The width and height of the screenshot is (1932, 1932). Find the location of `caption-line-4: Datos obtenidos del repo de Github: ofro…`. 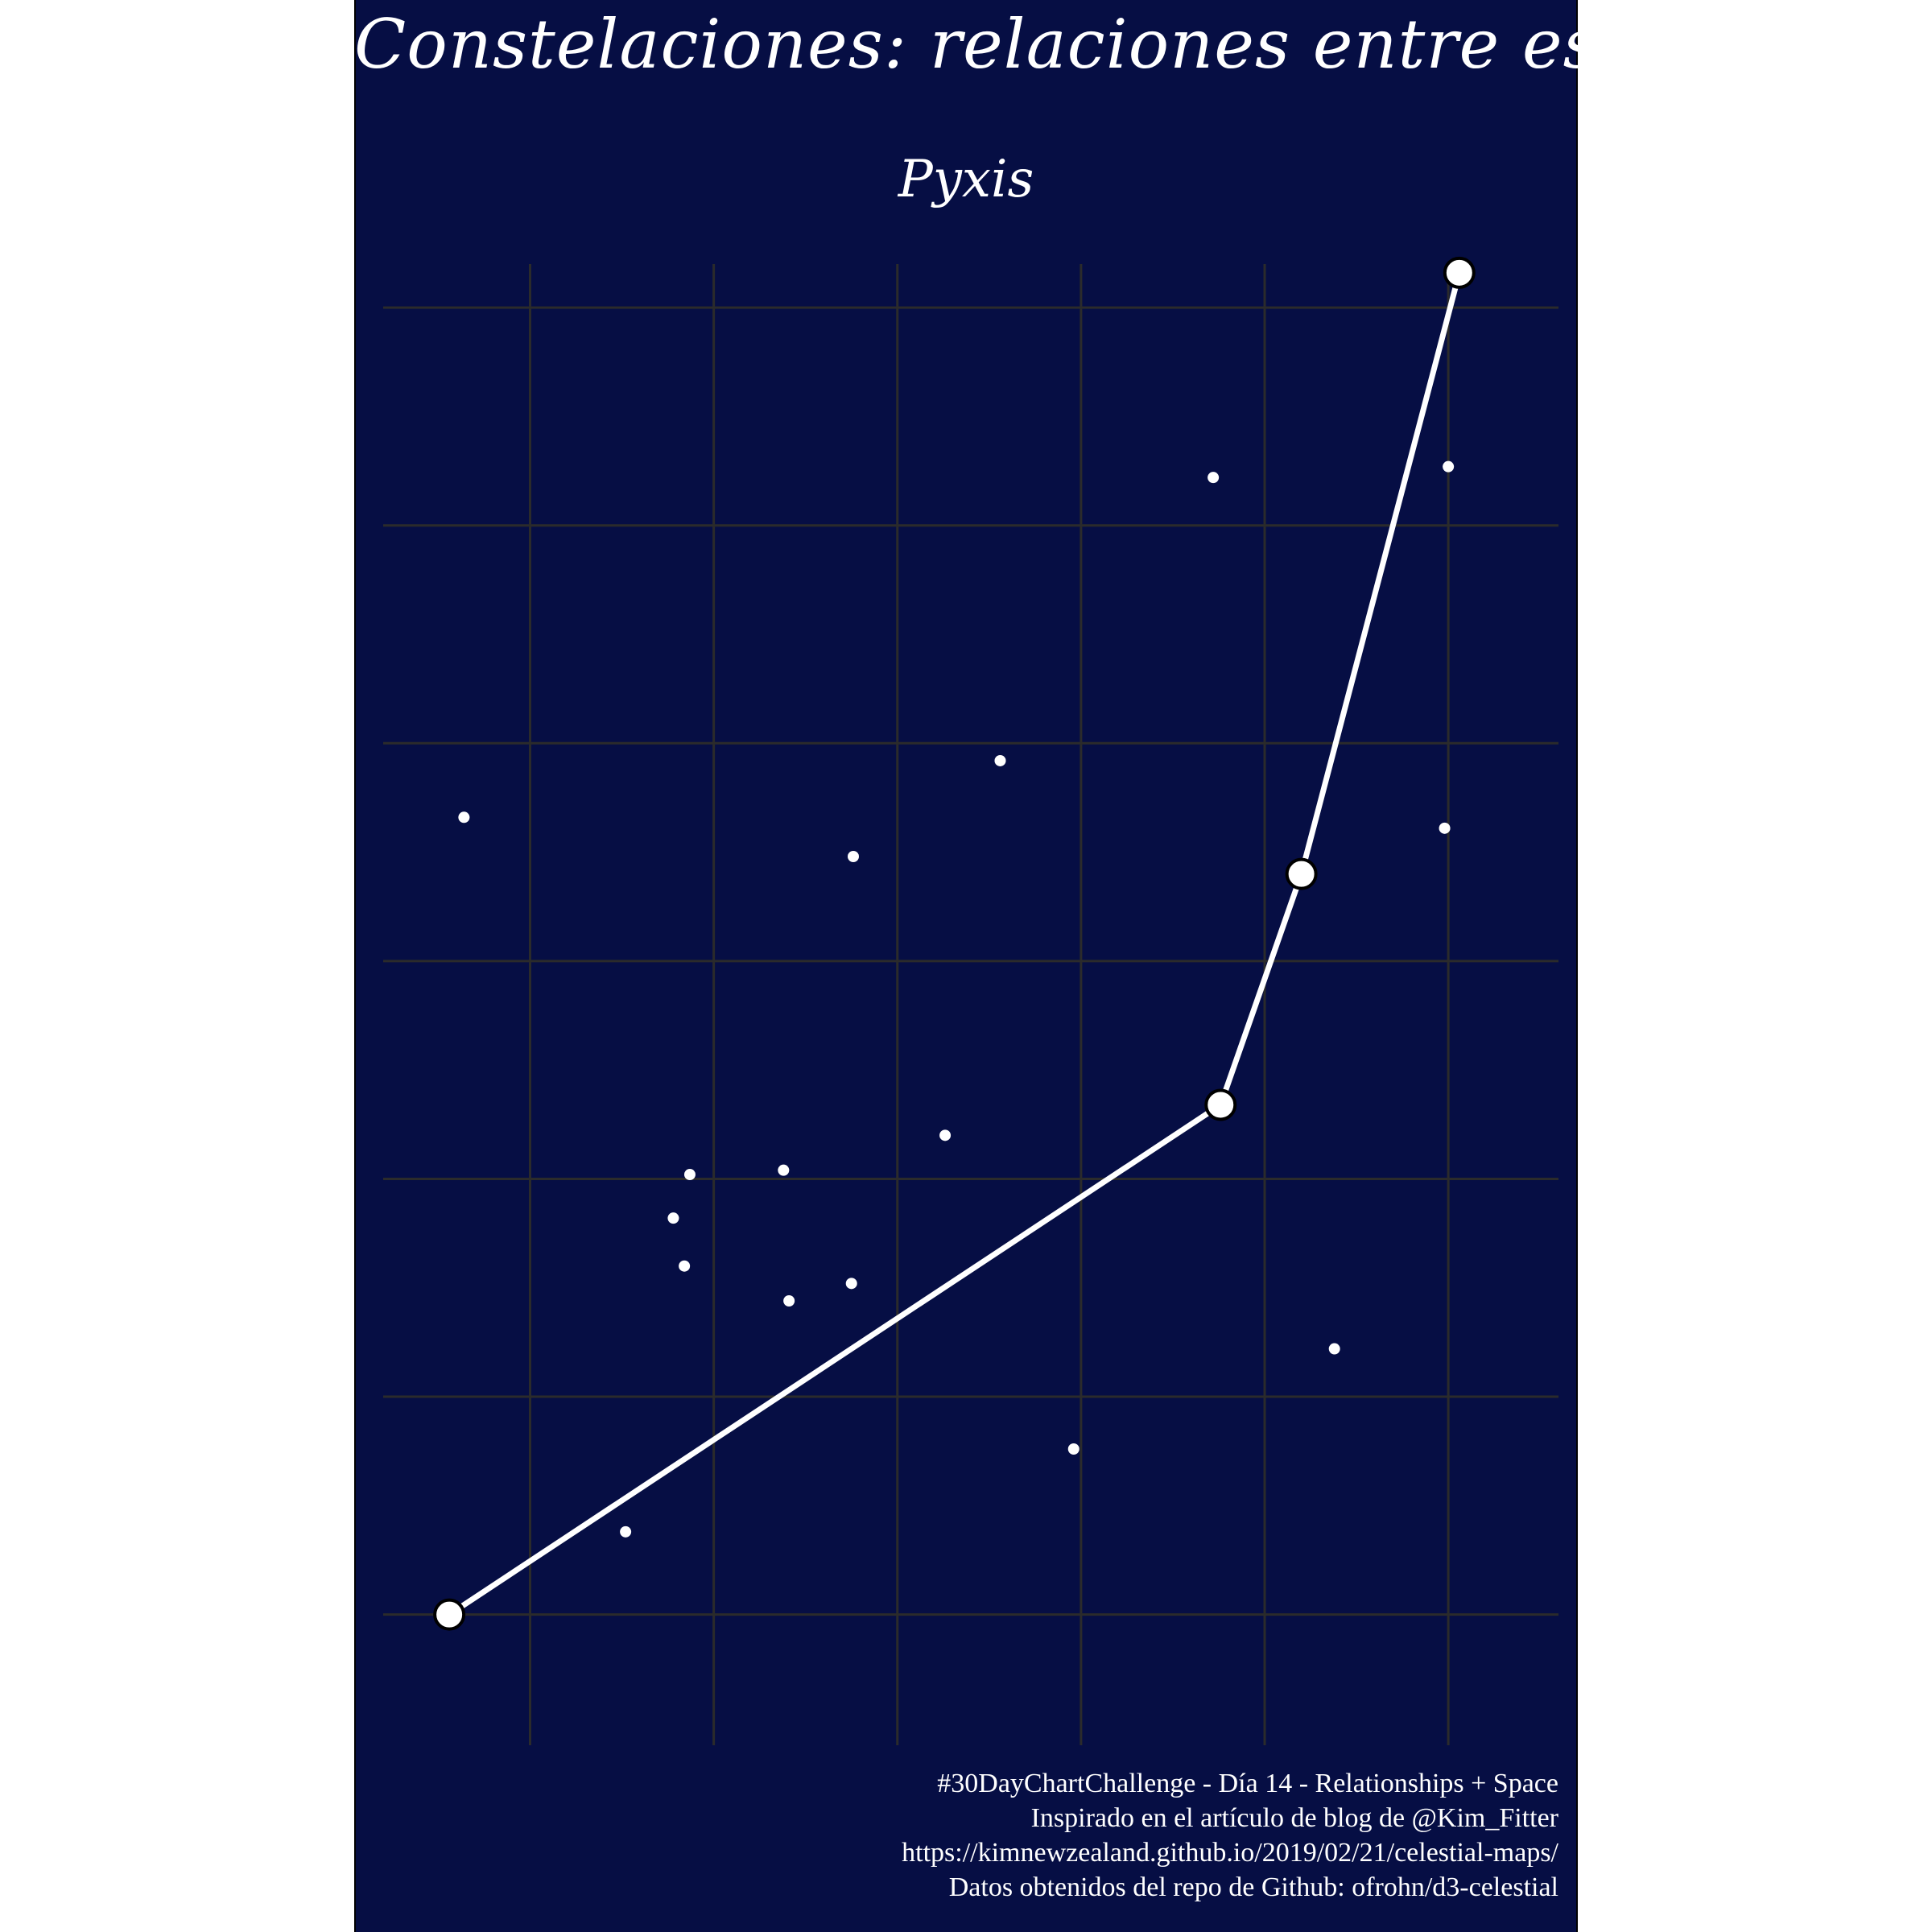

caption-line-4: Datos obtenidos del repo de Github: ofro… is located at coordinates (1253, 1887).